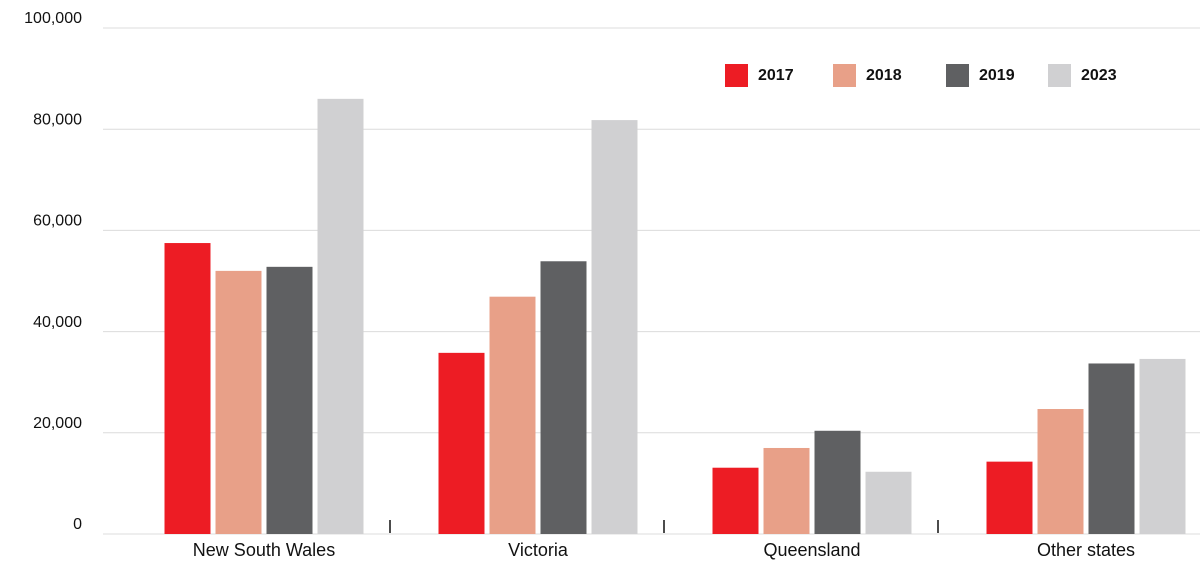 Image resolution: width=1200 pixels, height=563 pixels. Describe the element at coordinates (77, 524) in the screenshot. I see `y-tick-label: 0` at that location.